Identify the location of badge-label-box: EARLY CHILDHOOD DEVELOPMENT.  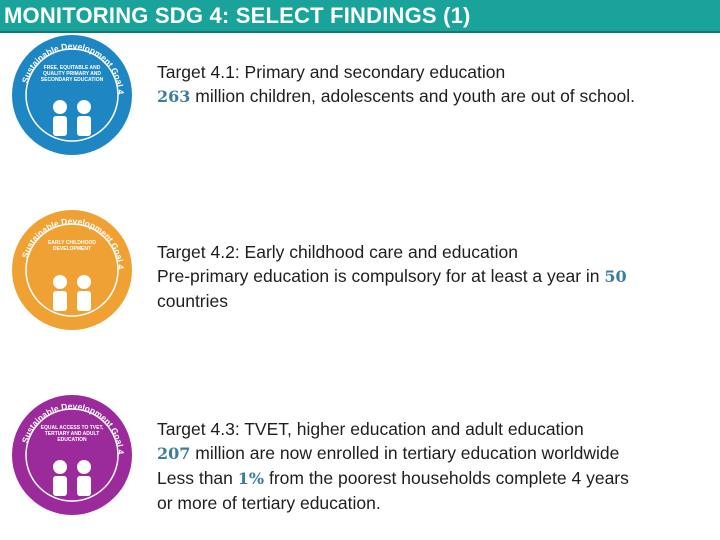
(72, 246).